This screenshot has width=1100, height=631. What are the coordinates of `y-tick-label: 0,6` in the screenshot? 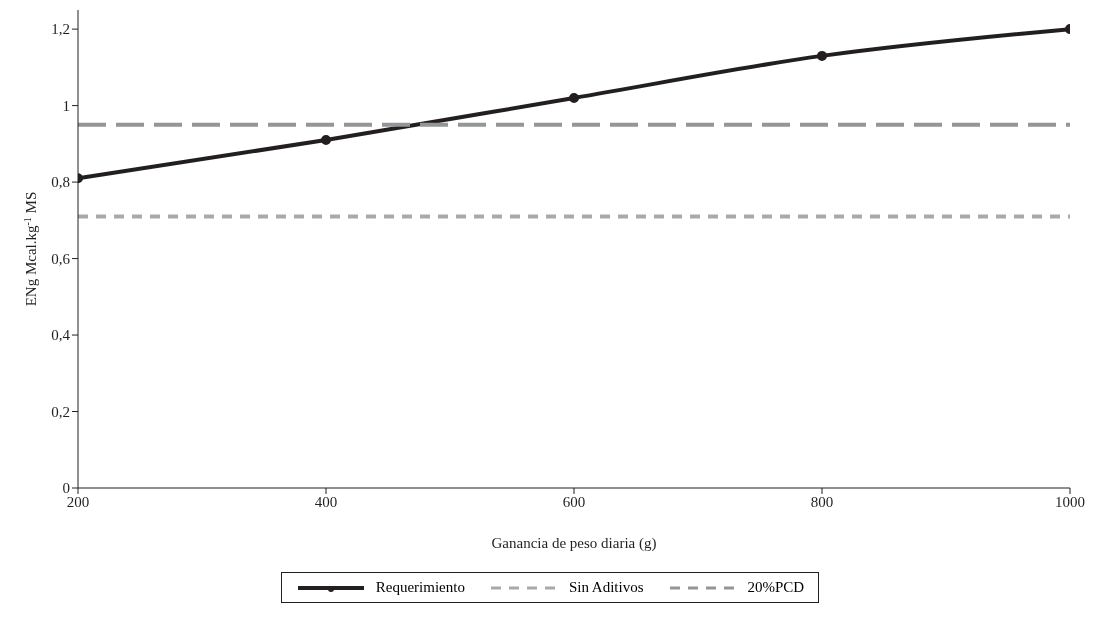 It's located at (61, 258).